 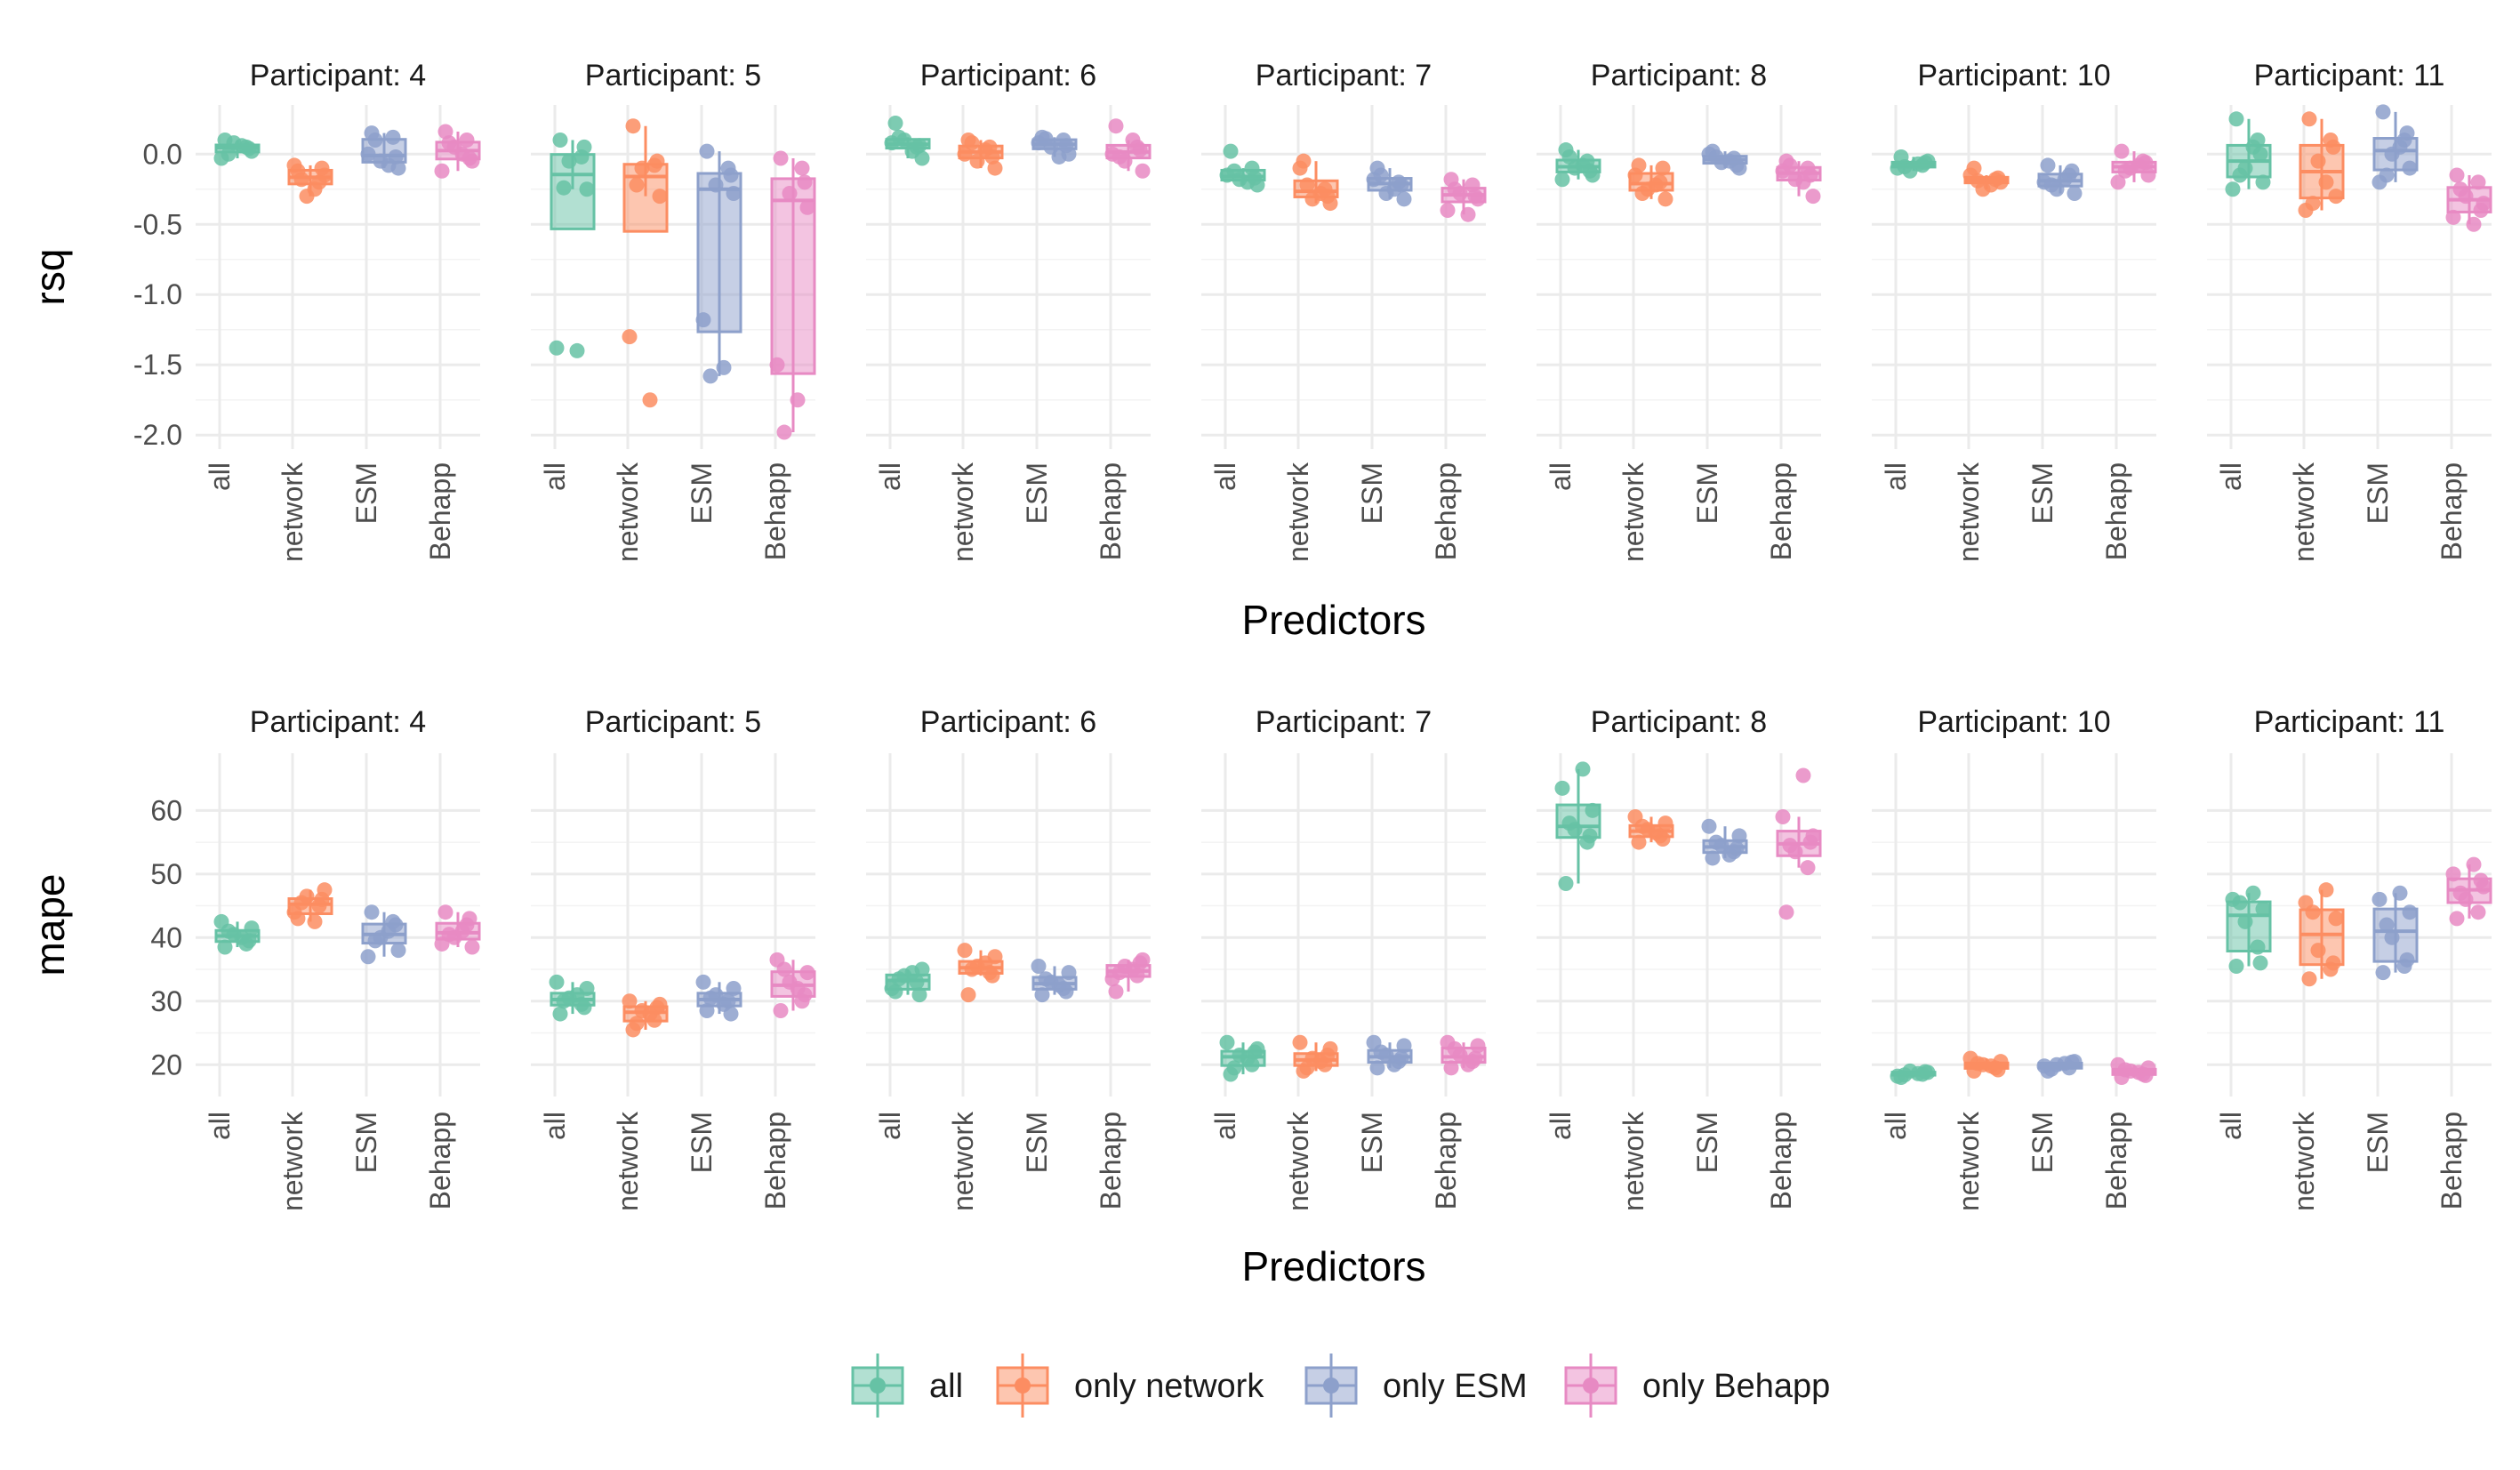 What do you see at coordinates (338, 75) in the screenshot?
I see `facet-label: Participant: 4` at bounding box center [338, 75].